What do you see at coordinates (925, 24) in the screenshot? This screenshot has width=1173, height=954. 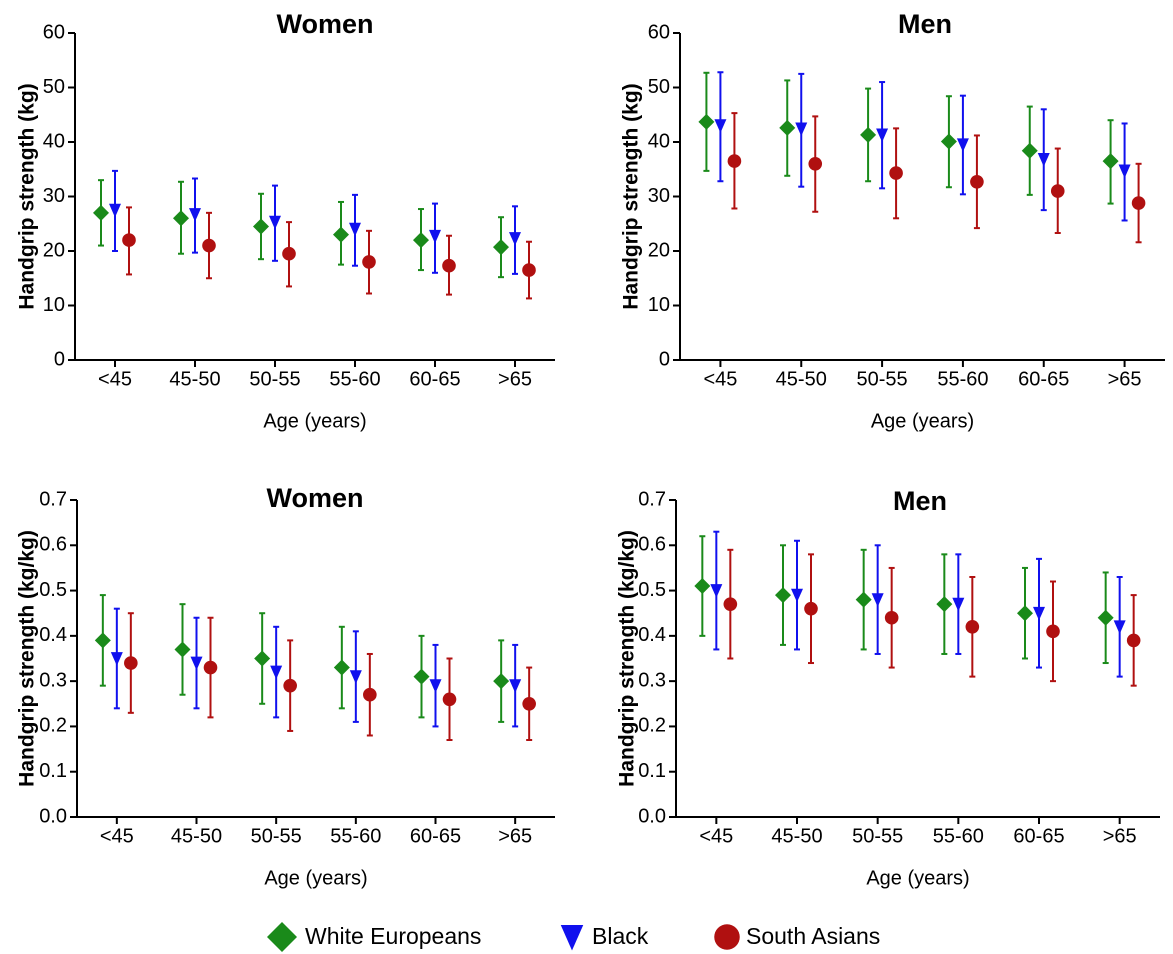 I see `chart-title: Men` at bounding box center [925, 24].